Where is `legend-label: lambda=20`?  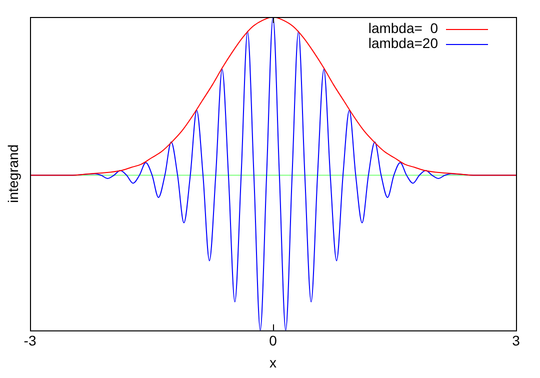 legend-label: lambda=20 is located at coordinates (403, 42).